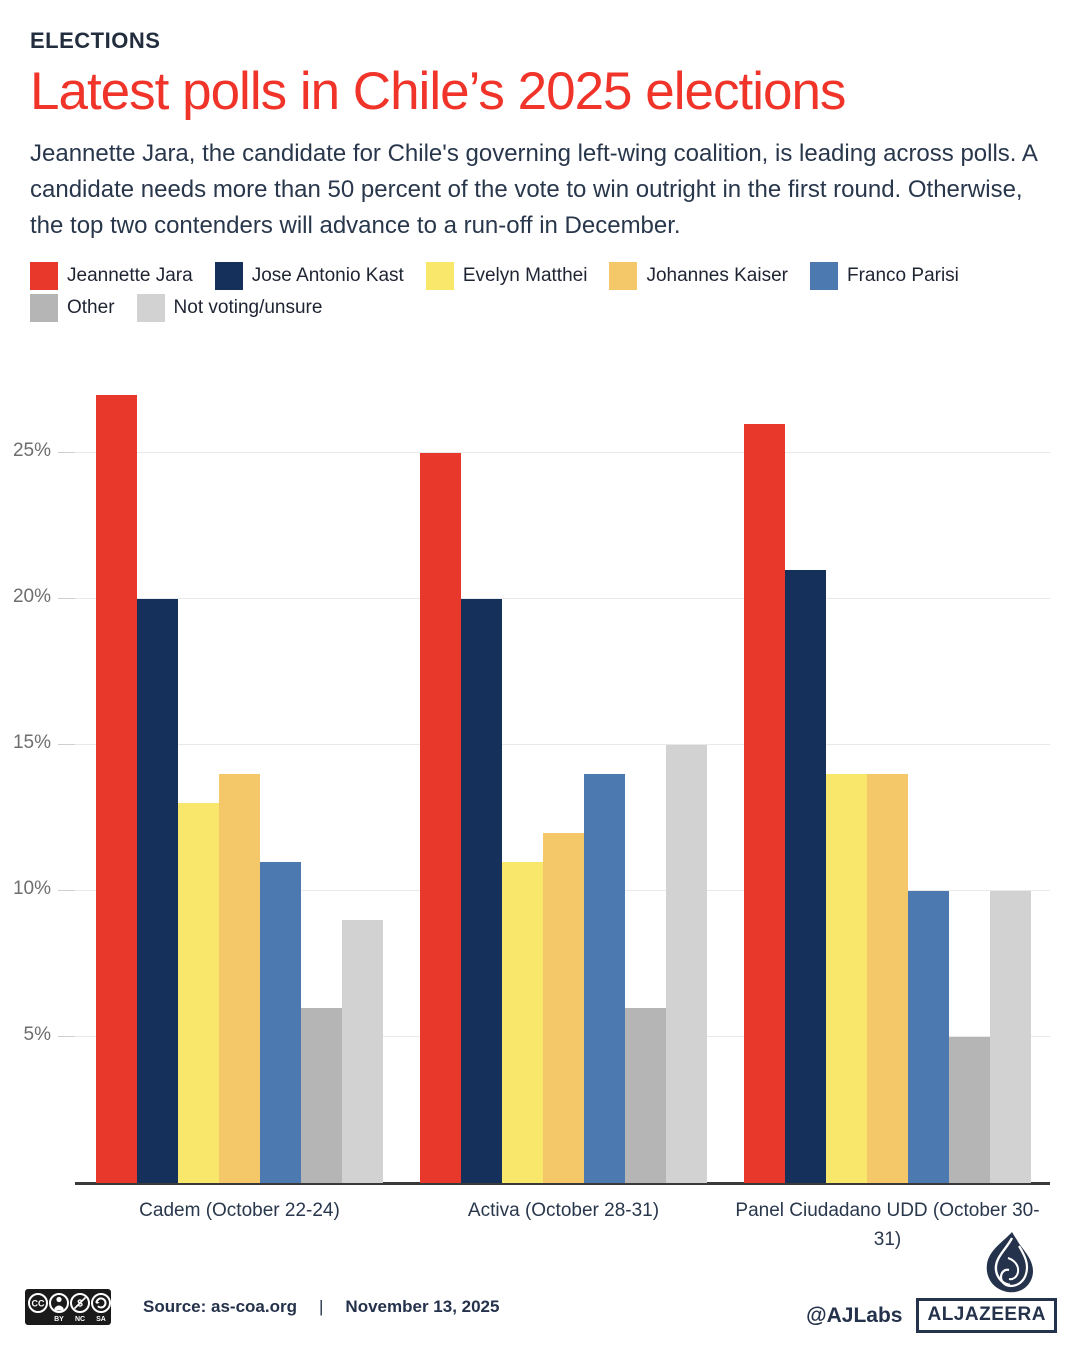 The height and width of the screenshot is (1351, 1081). Describe the element at coordinates (439, 276) in the screenshot. I see `legend-swatch-evelyn-matthei` at that location.